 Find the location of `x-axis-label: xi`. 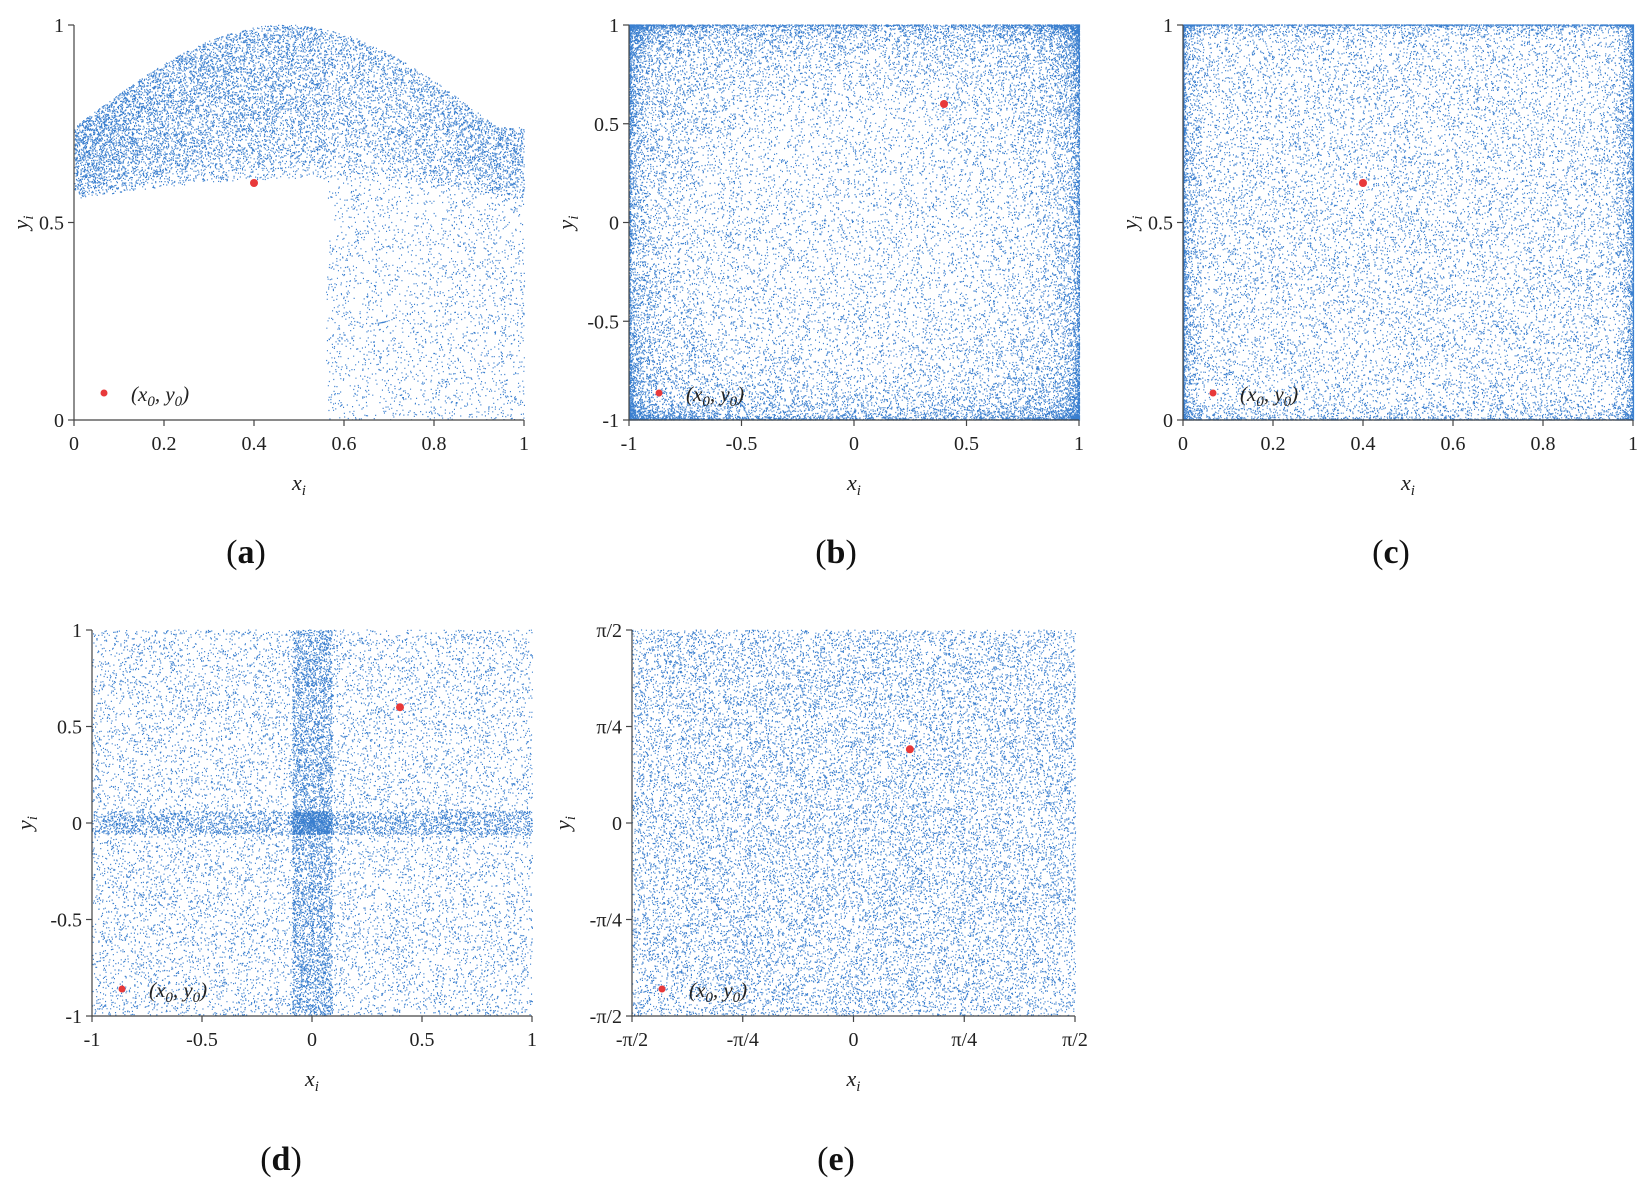

x-axis-label: xi is located at coordinates (311, 1080).